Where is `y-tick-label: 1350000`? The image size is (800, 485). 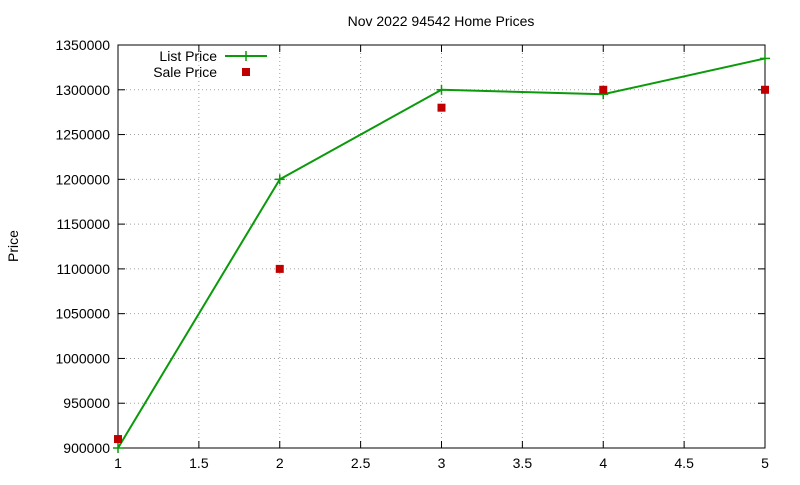
y-tick-label: 1350000 is located at coordinates (82, 45).